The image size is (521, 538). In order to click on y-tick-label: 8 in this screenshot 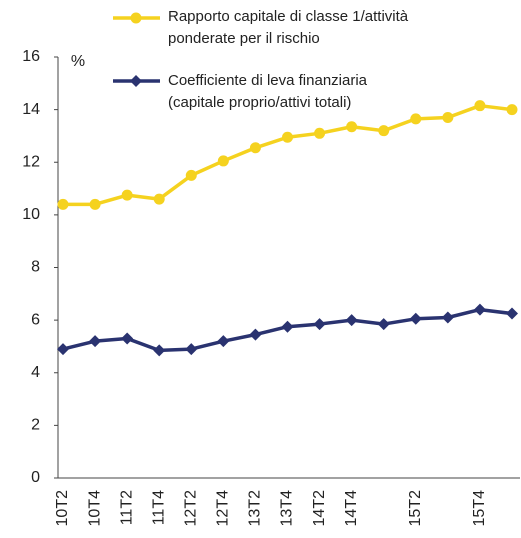, I will do `click(35, 267)`.